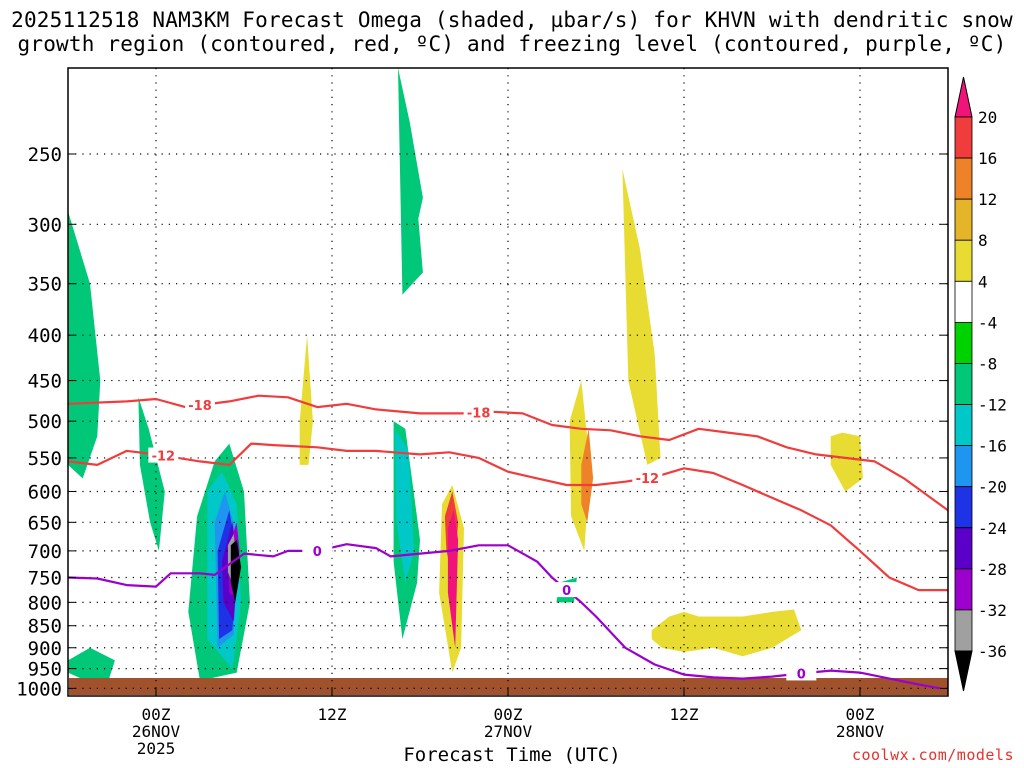 This screenshot has width=1024, height=768. I want to click on colorbar-label-9: -20, so click(992, 487).